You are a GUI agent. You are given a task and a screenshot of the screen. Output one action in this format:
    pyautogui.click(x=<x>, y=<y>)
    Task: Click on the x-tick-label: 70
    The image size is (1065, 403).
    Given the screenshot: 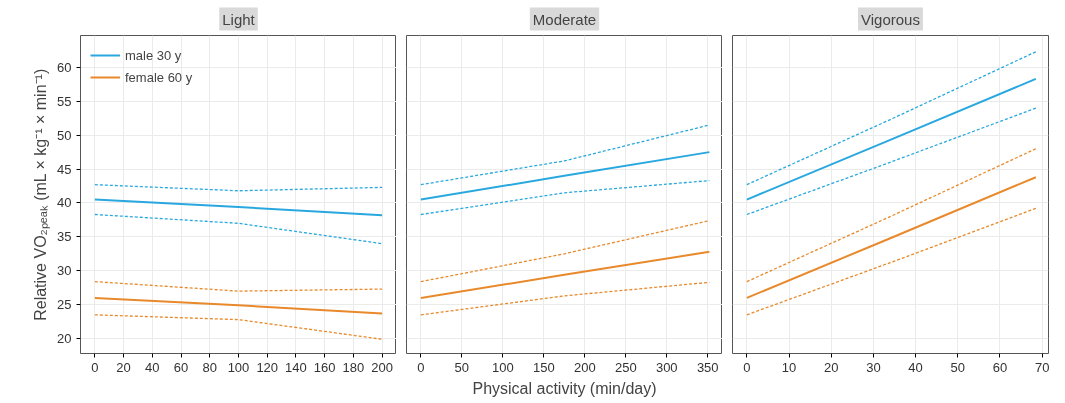 What is the action you would take?
    pyautogui.click(x=1042, y=367)
    